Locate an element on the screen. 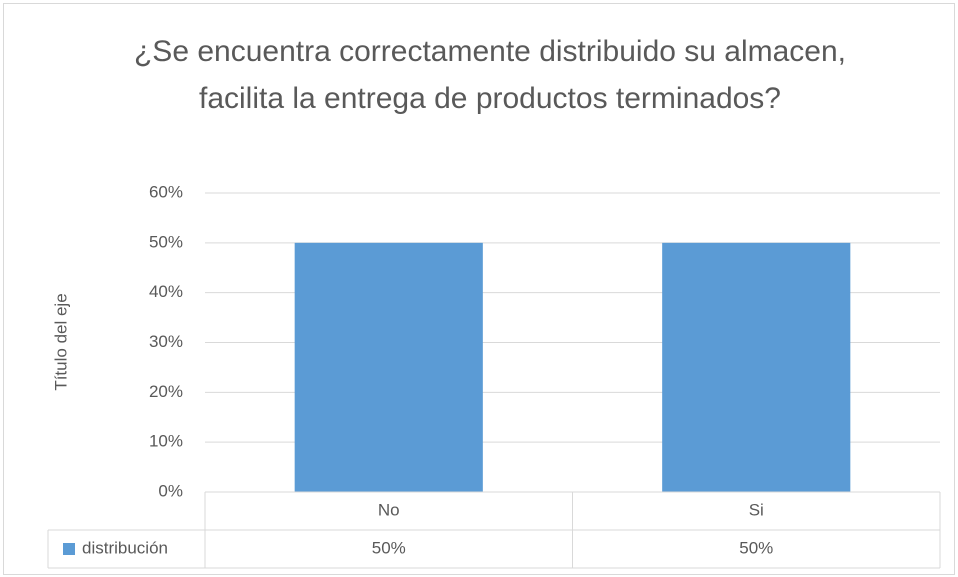 The width and height of the screenshot is (958, 577). y-axis-title: Título del eje is located at coordinates (60, 341).